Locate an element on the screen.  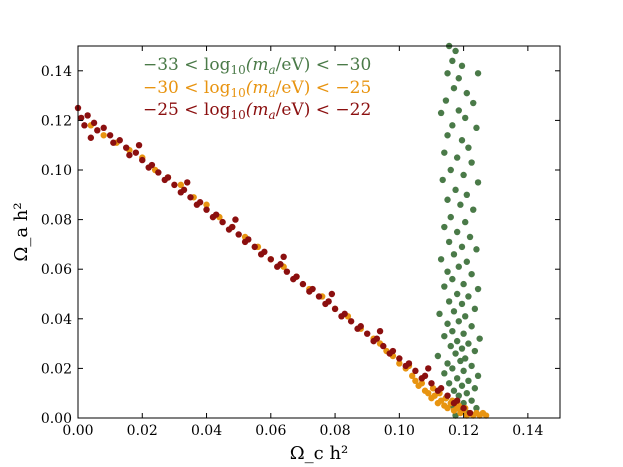
legend-entry-3: −25 < log10(ma/eV) < −22 is located at coordinates (257, 111).